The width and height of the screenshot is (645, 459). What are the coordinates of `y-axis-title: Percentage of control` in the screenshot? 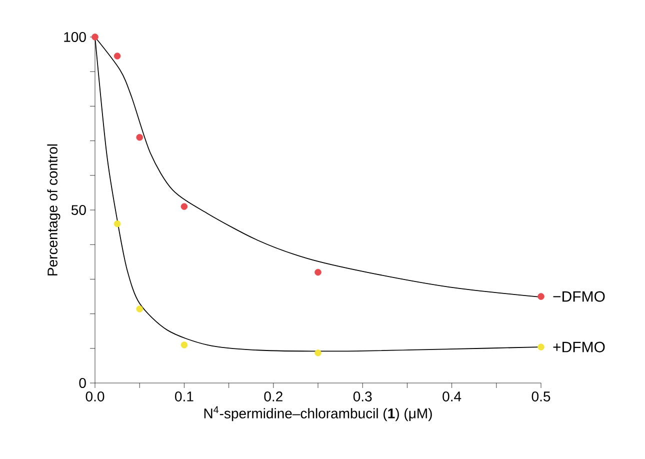 It's located at (53, 210).